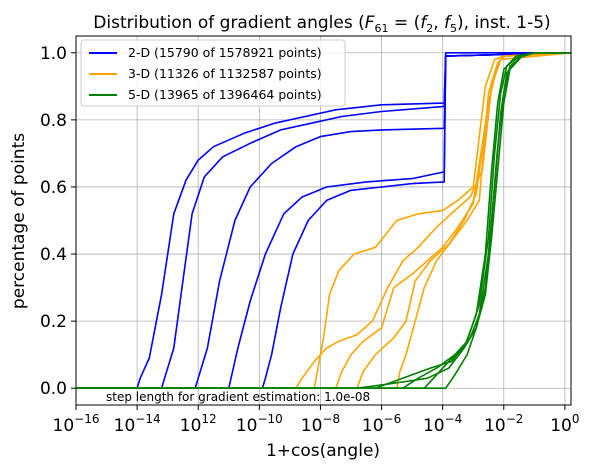 Image resolution: width=594 pixels, height=471 pixels. What do you see at coordinates (429, 28) in the screenshot?
I see `title-f1-sub: 2` at bounding box center [429, 28].